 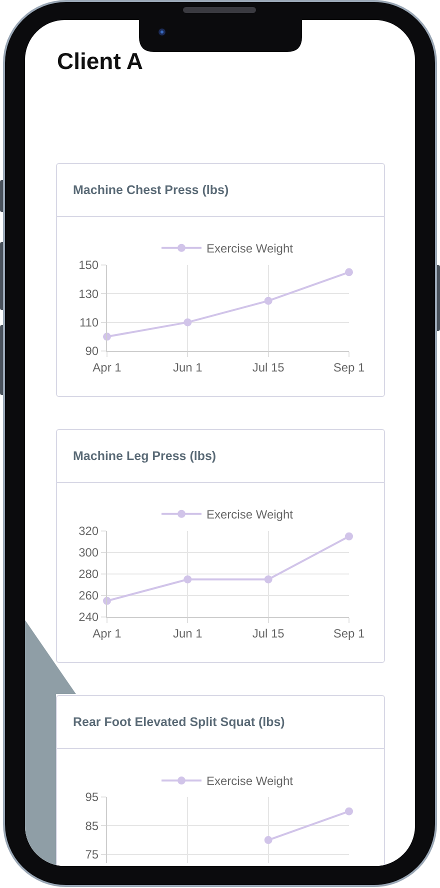 What do you see at coordinates (88, 265) in the screenshot?
I see `y-tick-label: 150` at bounding box center [88, 265].